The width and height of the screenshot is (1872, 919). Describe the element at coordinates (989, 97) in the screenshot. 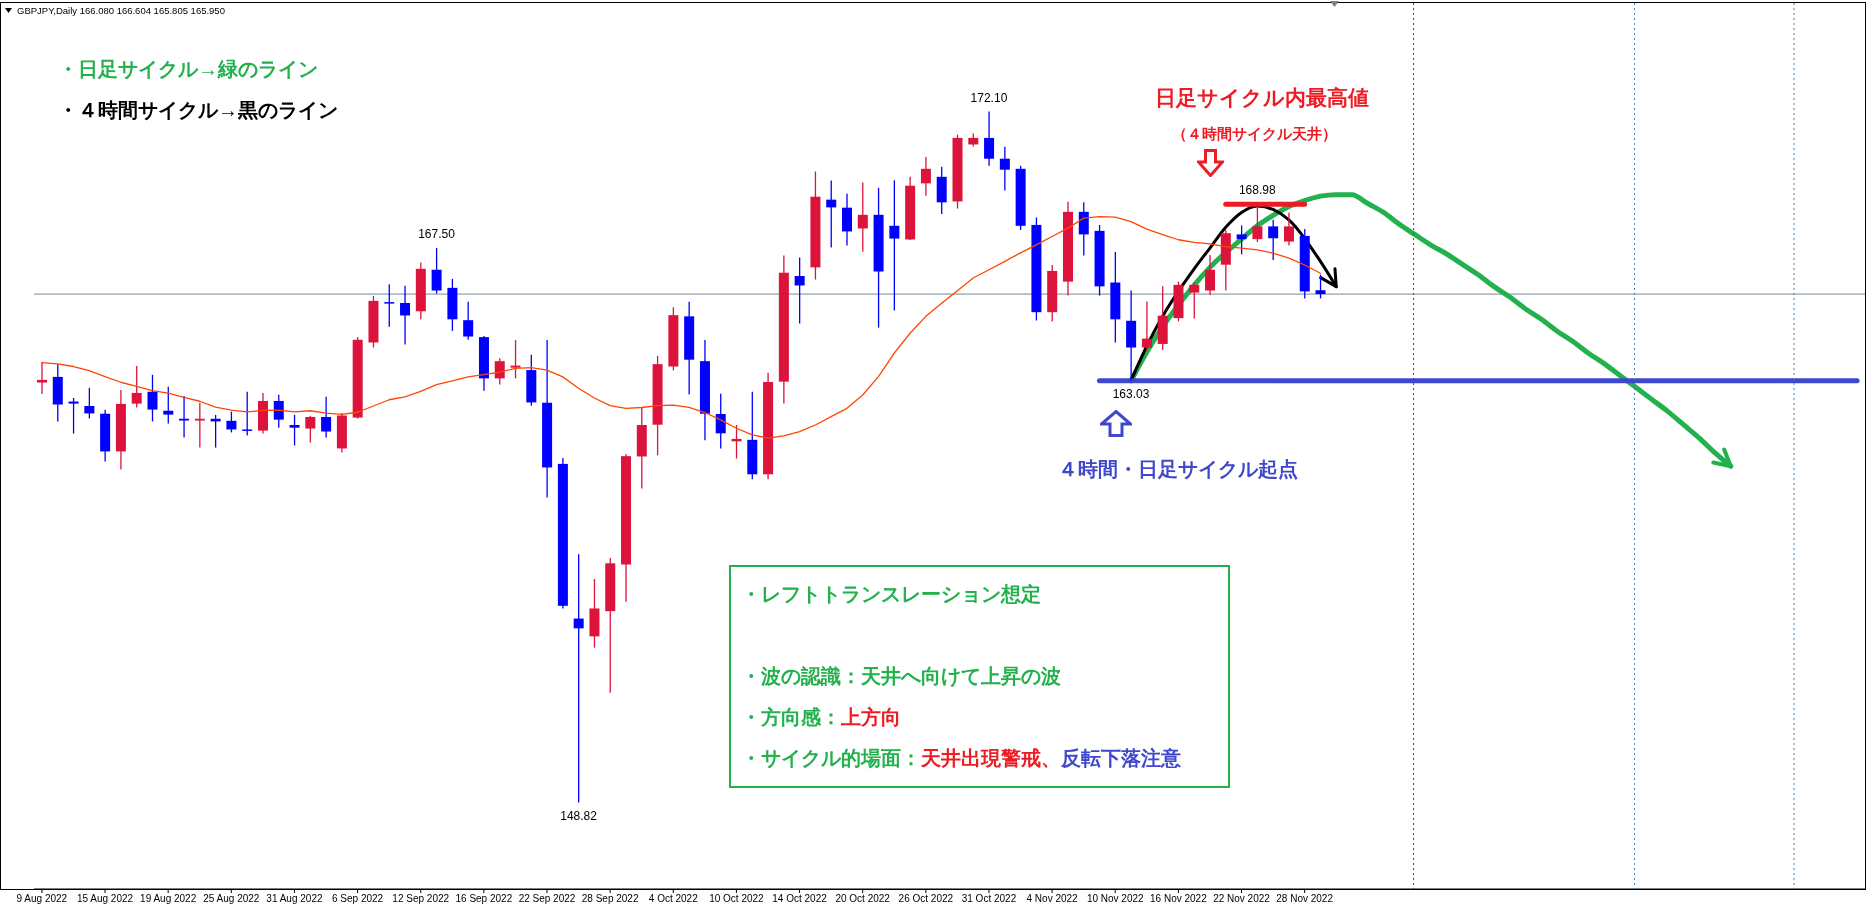

I see `annotation: 172.10` at that location.